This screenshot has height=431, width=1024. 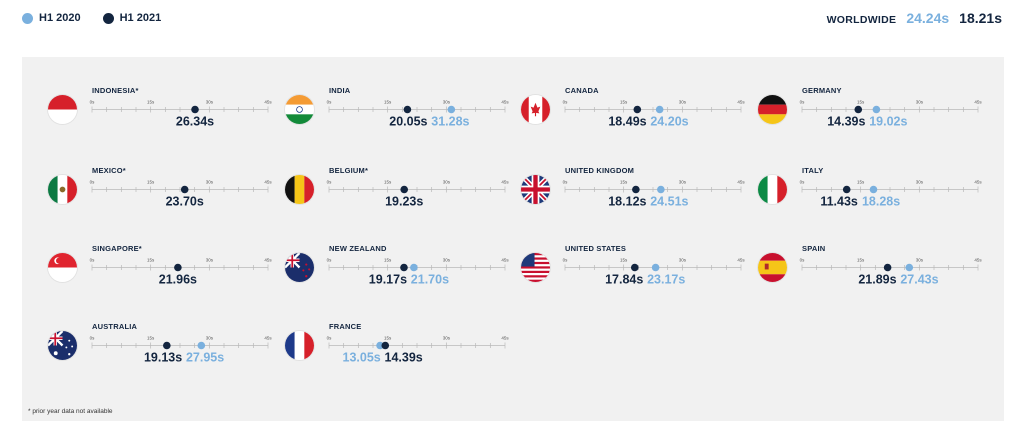 What do you see at coordinates (62, 345) in the screenshot?
I see `australia-flag-icon` at bounding box center [62, 345].